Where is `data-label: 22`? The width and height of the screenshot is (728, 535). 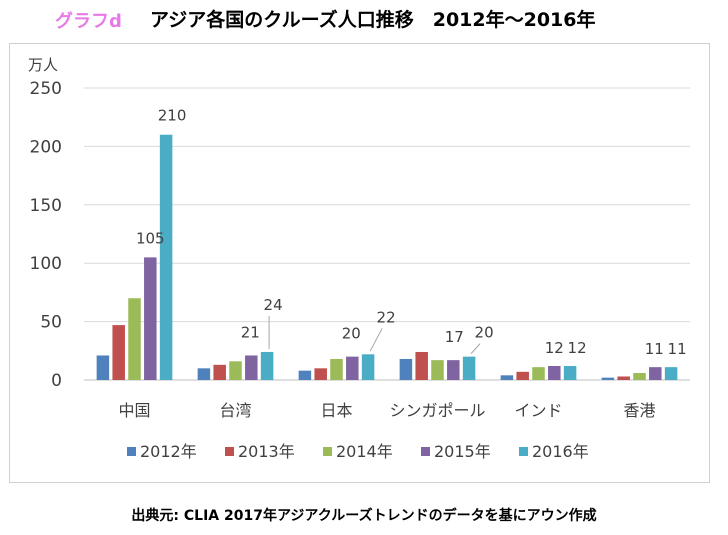
data-label: 22 is located at coordinates (386, 317).